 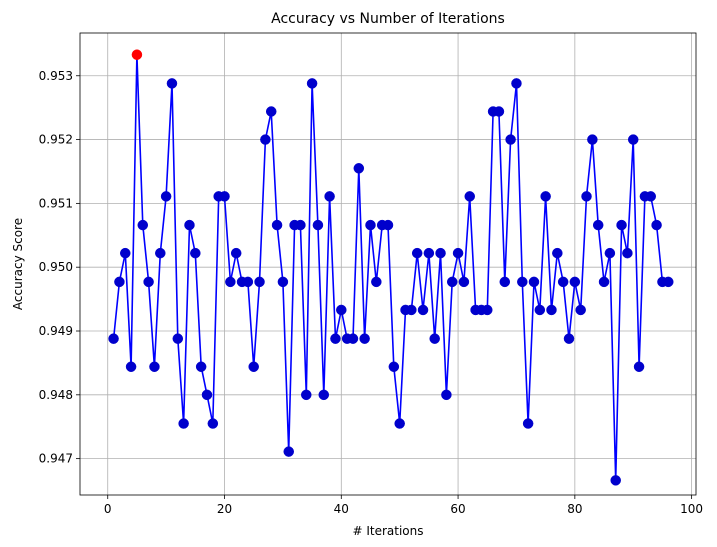 What do you see at coordinates (691, 509) in the screenshot?
I see `x-tick-label: 100` at bounding box center [691, 509].